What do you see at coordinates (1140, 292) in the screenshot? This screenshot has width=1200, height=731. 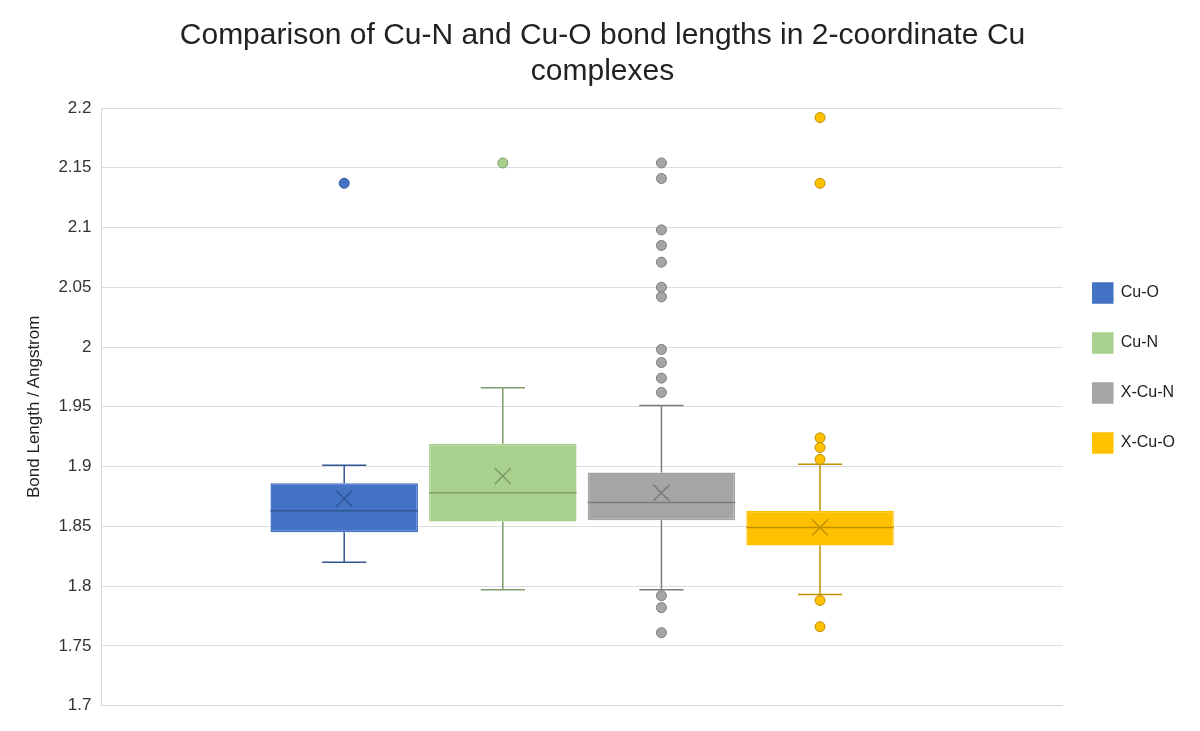 I see `legend-label: Cu-O` at bounding box center [1140, 292].